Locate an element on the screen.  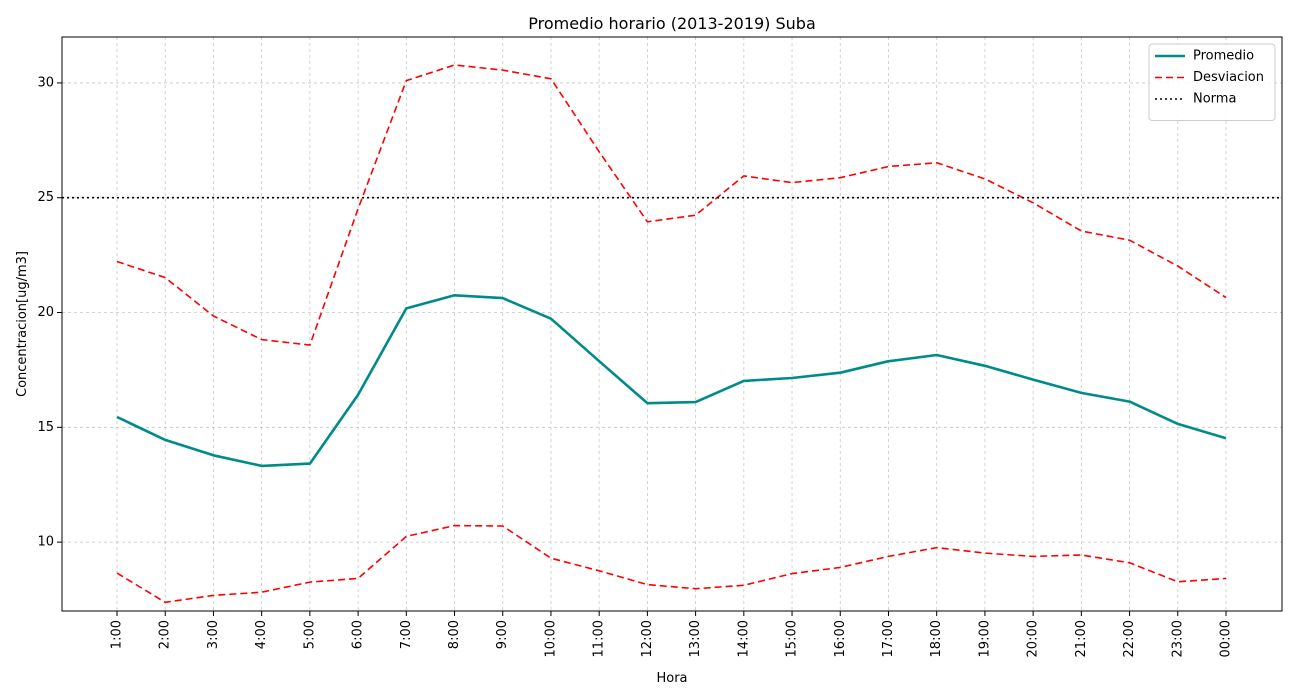
x-tick-label: 11:00 is located at coordinates (599, 638).